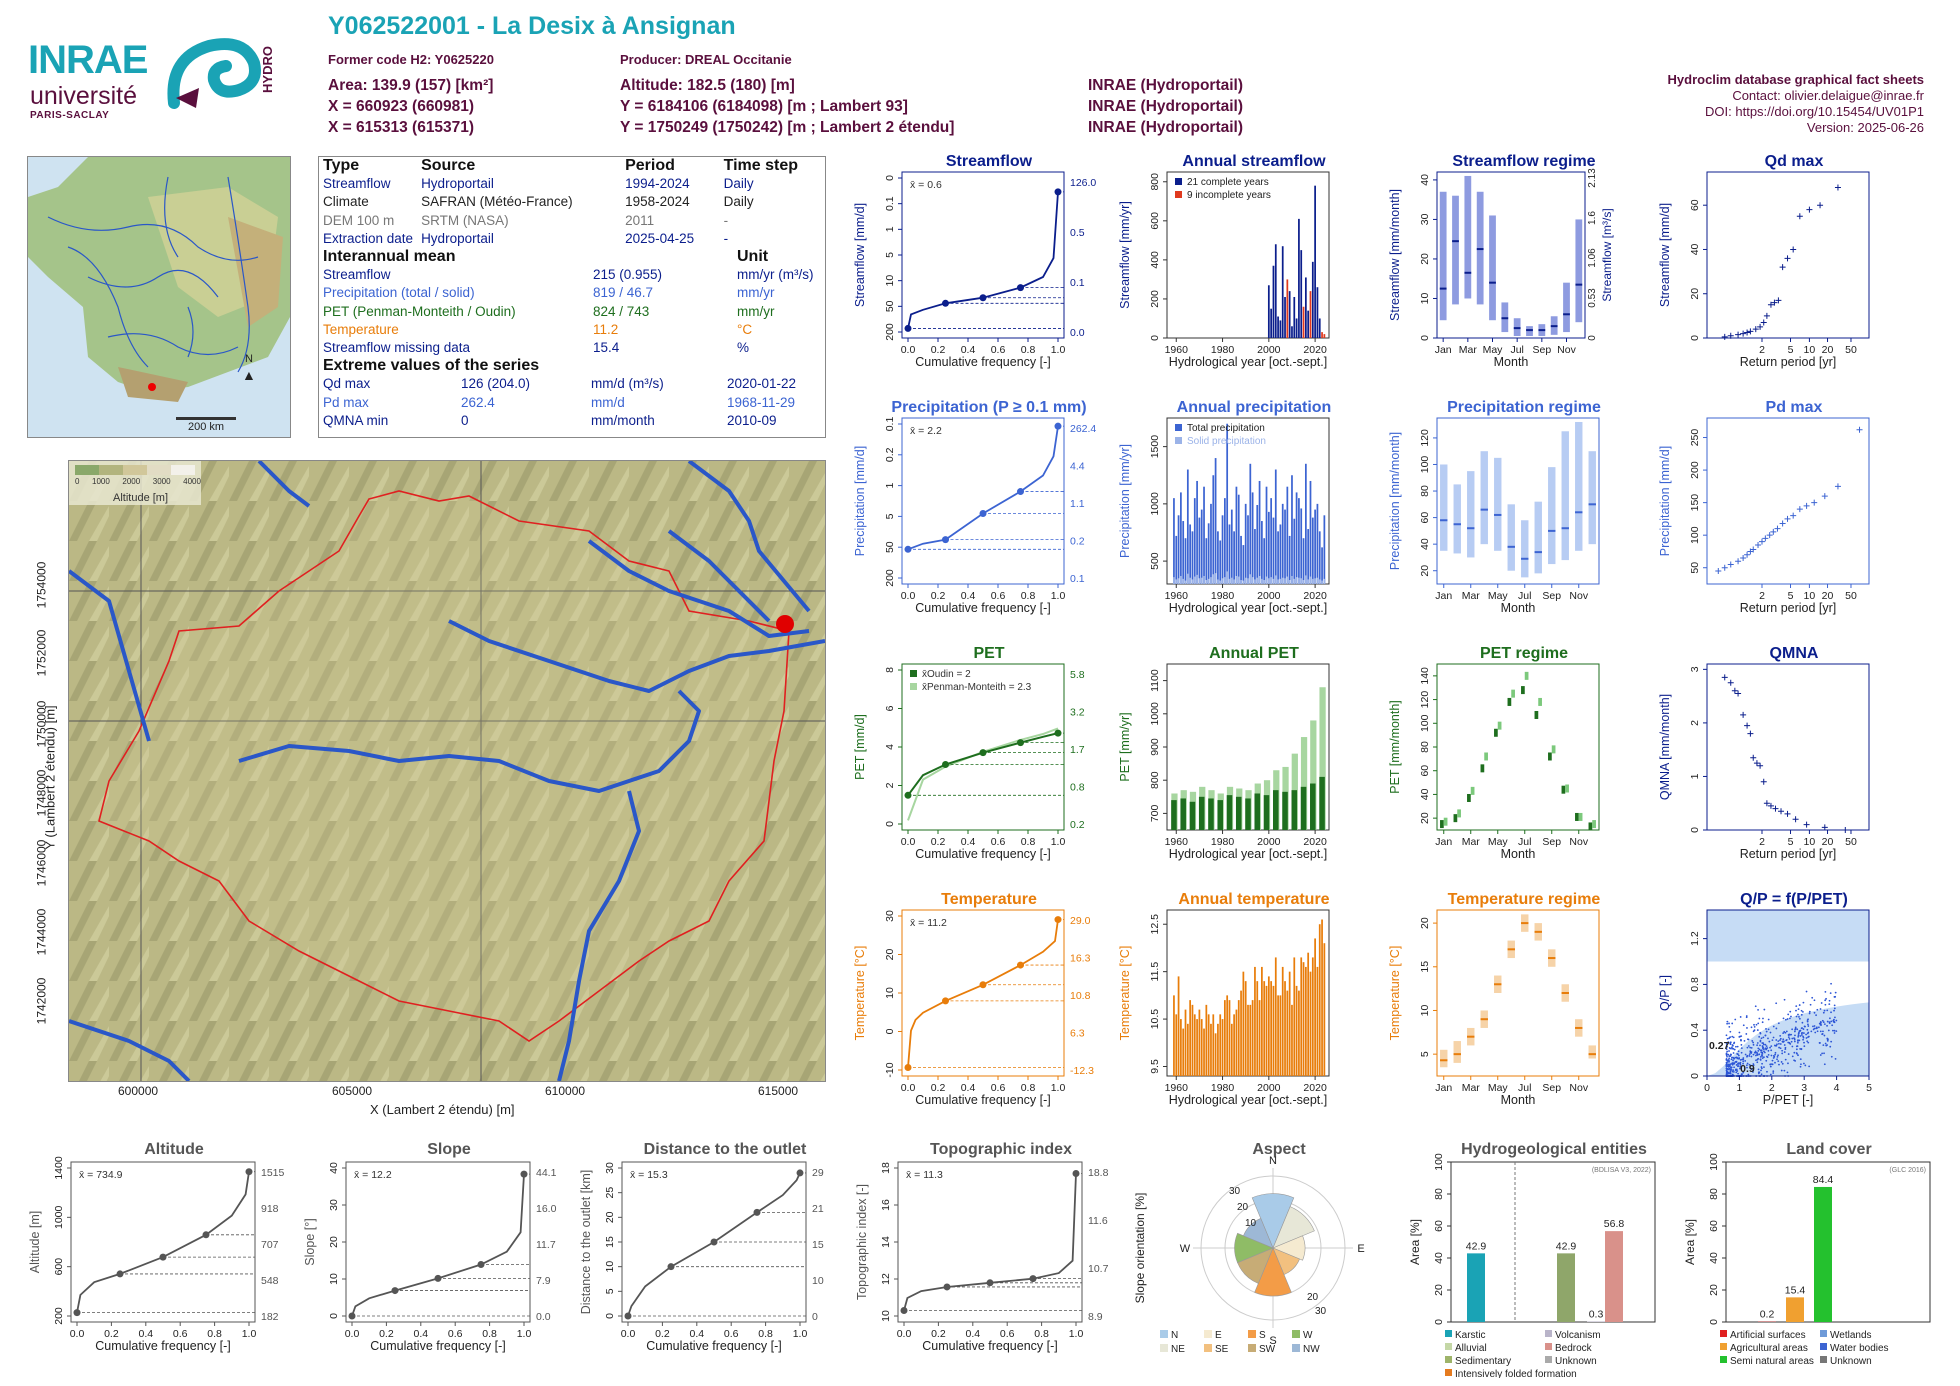 The width and height of the screenshot is (1960, 1386). What do you see at coordinates (726, 238) in the screenshot?
I see `info-cell: -` at bounding box center [726, 238].